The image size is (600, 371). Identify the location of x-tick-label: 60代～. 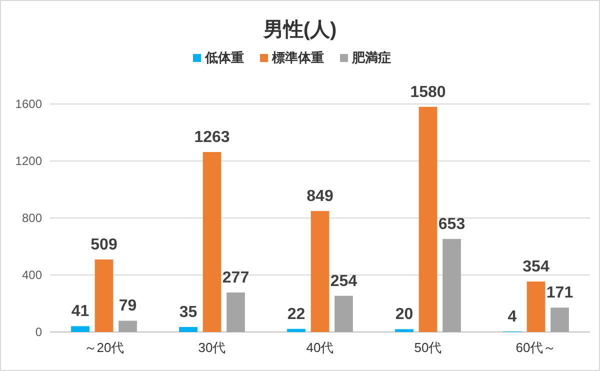
(536, 347).